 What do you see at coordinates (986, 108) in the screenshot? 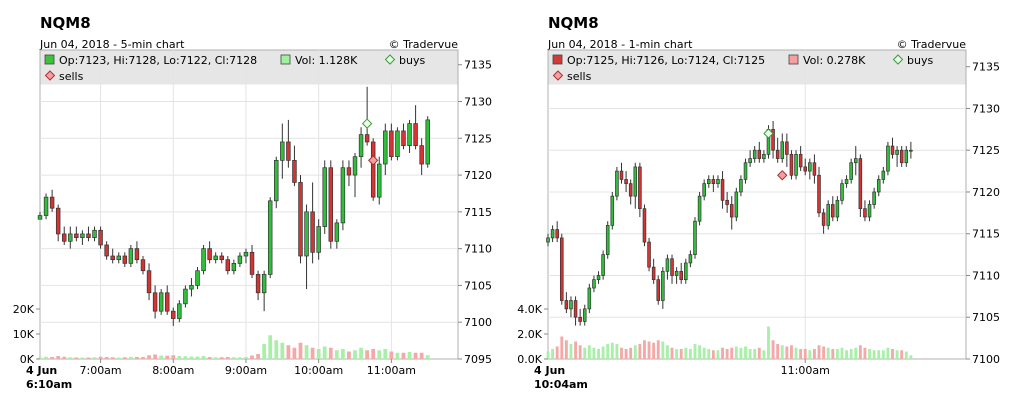
I see `price-tick-label: 7130` at bounding box center [986, 108].